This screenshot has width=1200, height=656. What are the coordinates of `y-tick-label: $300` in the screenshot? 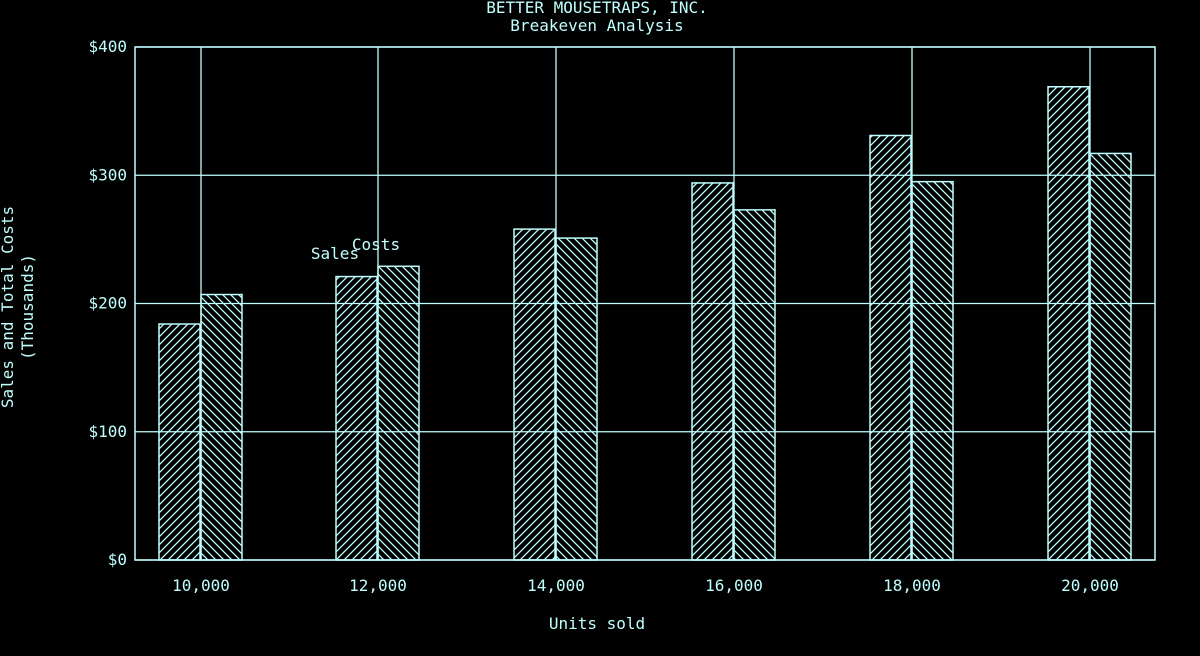 It's located at (107, 174).